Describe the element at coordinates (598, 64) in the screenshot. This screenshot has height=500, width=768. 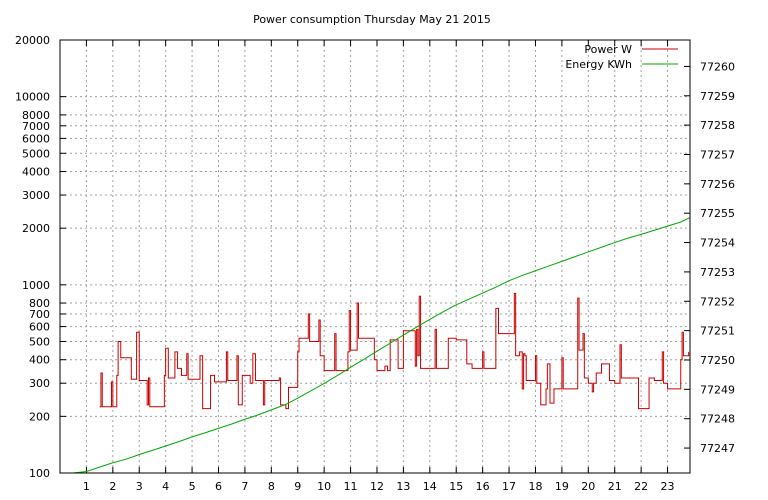
I see `legend-label: Energy KWh` at that location.